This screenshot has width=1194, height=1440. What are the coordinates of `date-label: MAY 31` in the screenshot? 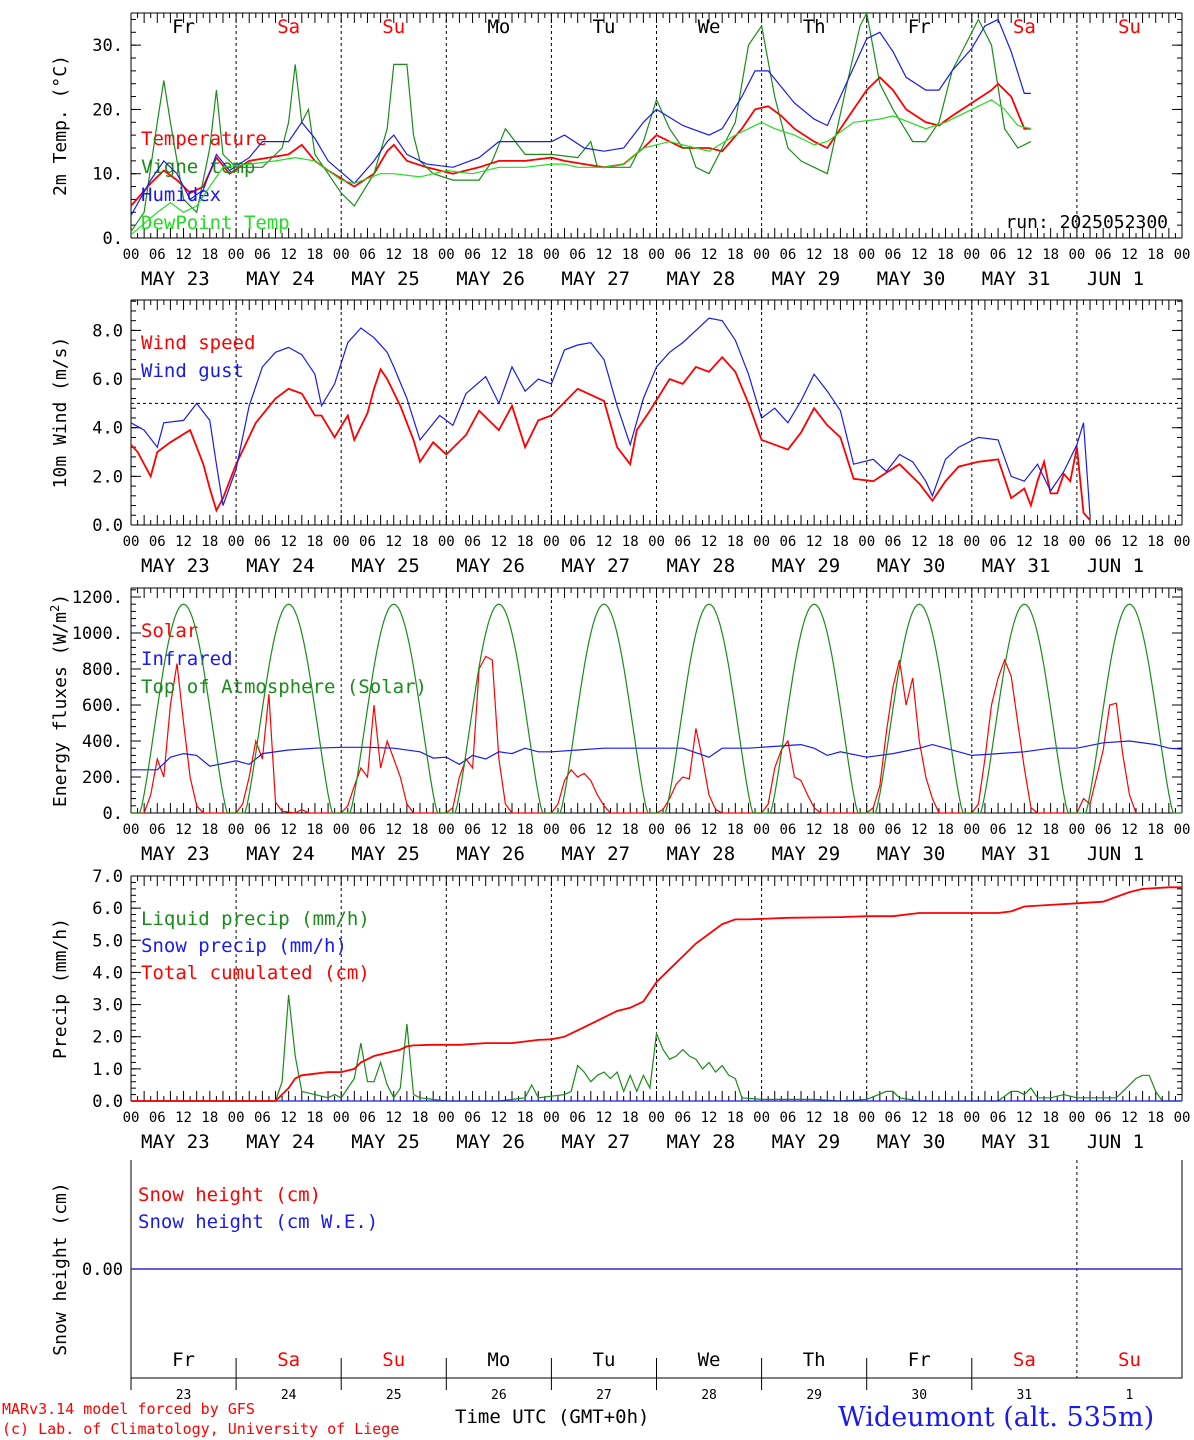 It's located at (1016, 279).